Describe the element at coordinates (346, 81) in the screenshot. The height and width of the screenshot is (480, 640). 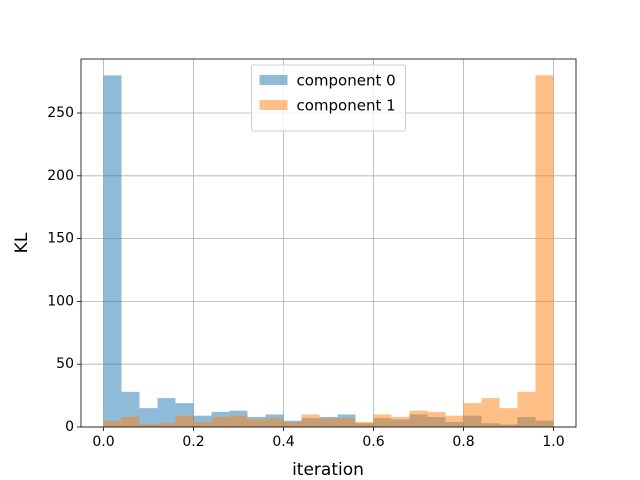
I see `legend-label: component 0` at that location.